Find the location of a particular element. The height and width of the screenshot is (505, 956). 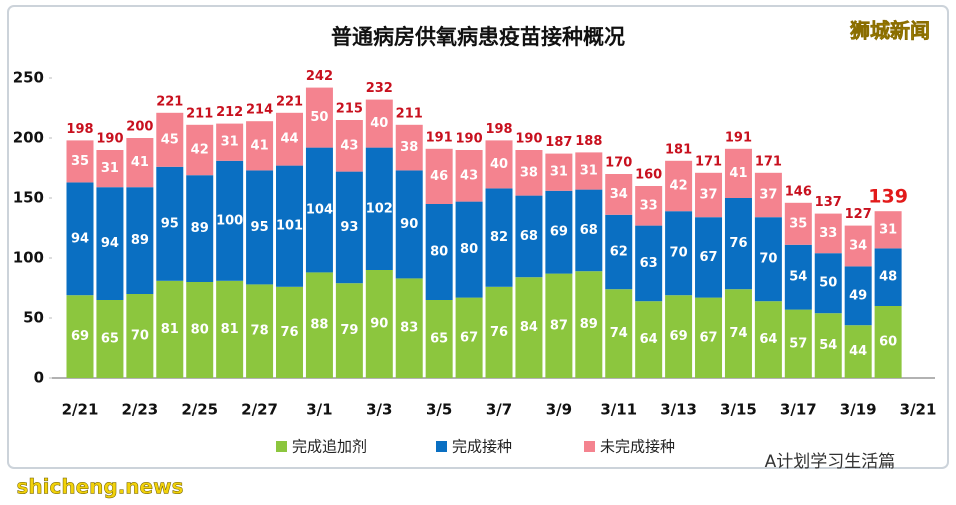

segment-label: 90 is located at coordinates (379, 324).